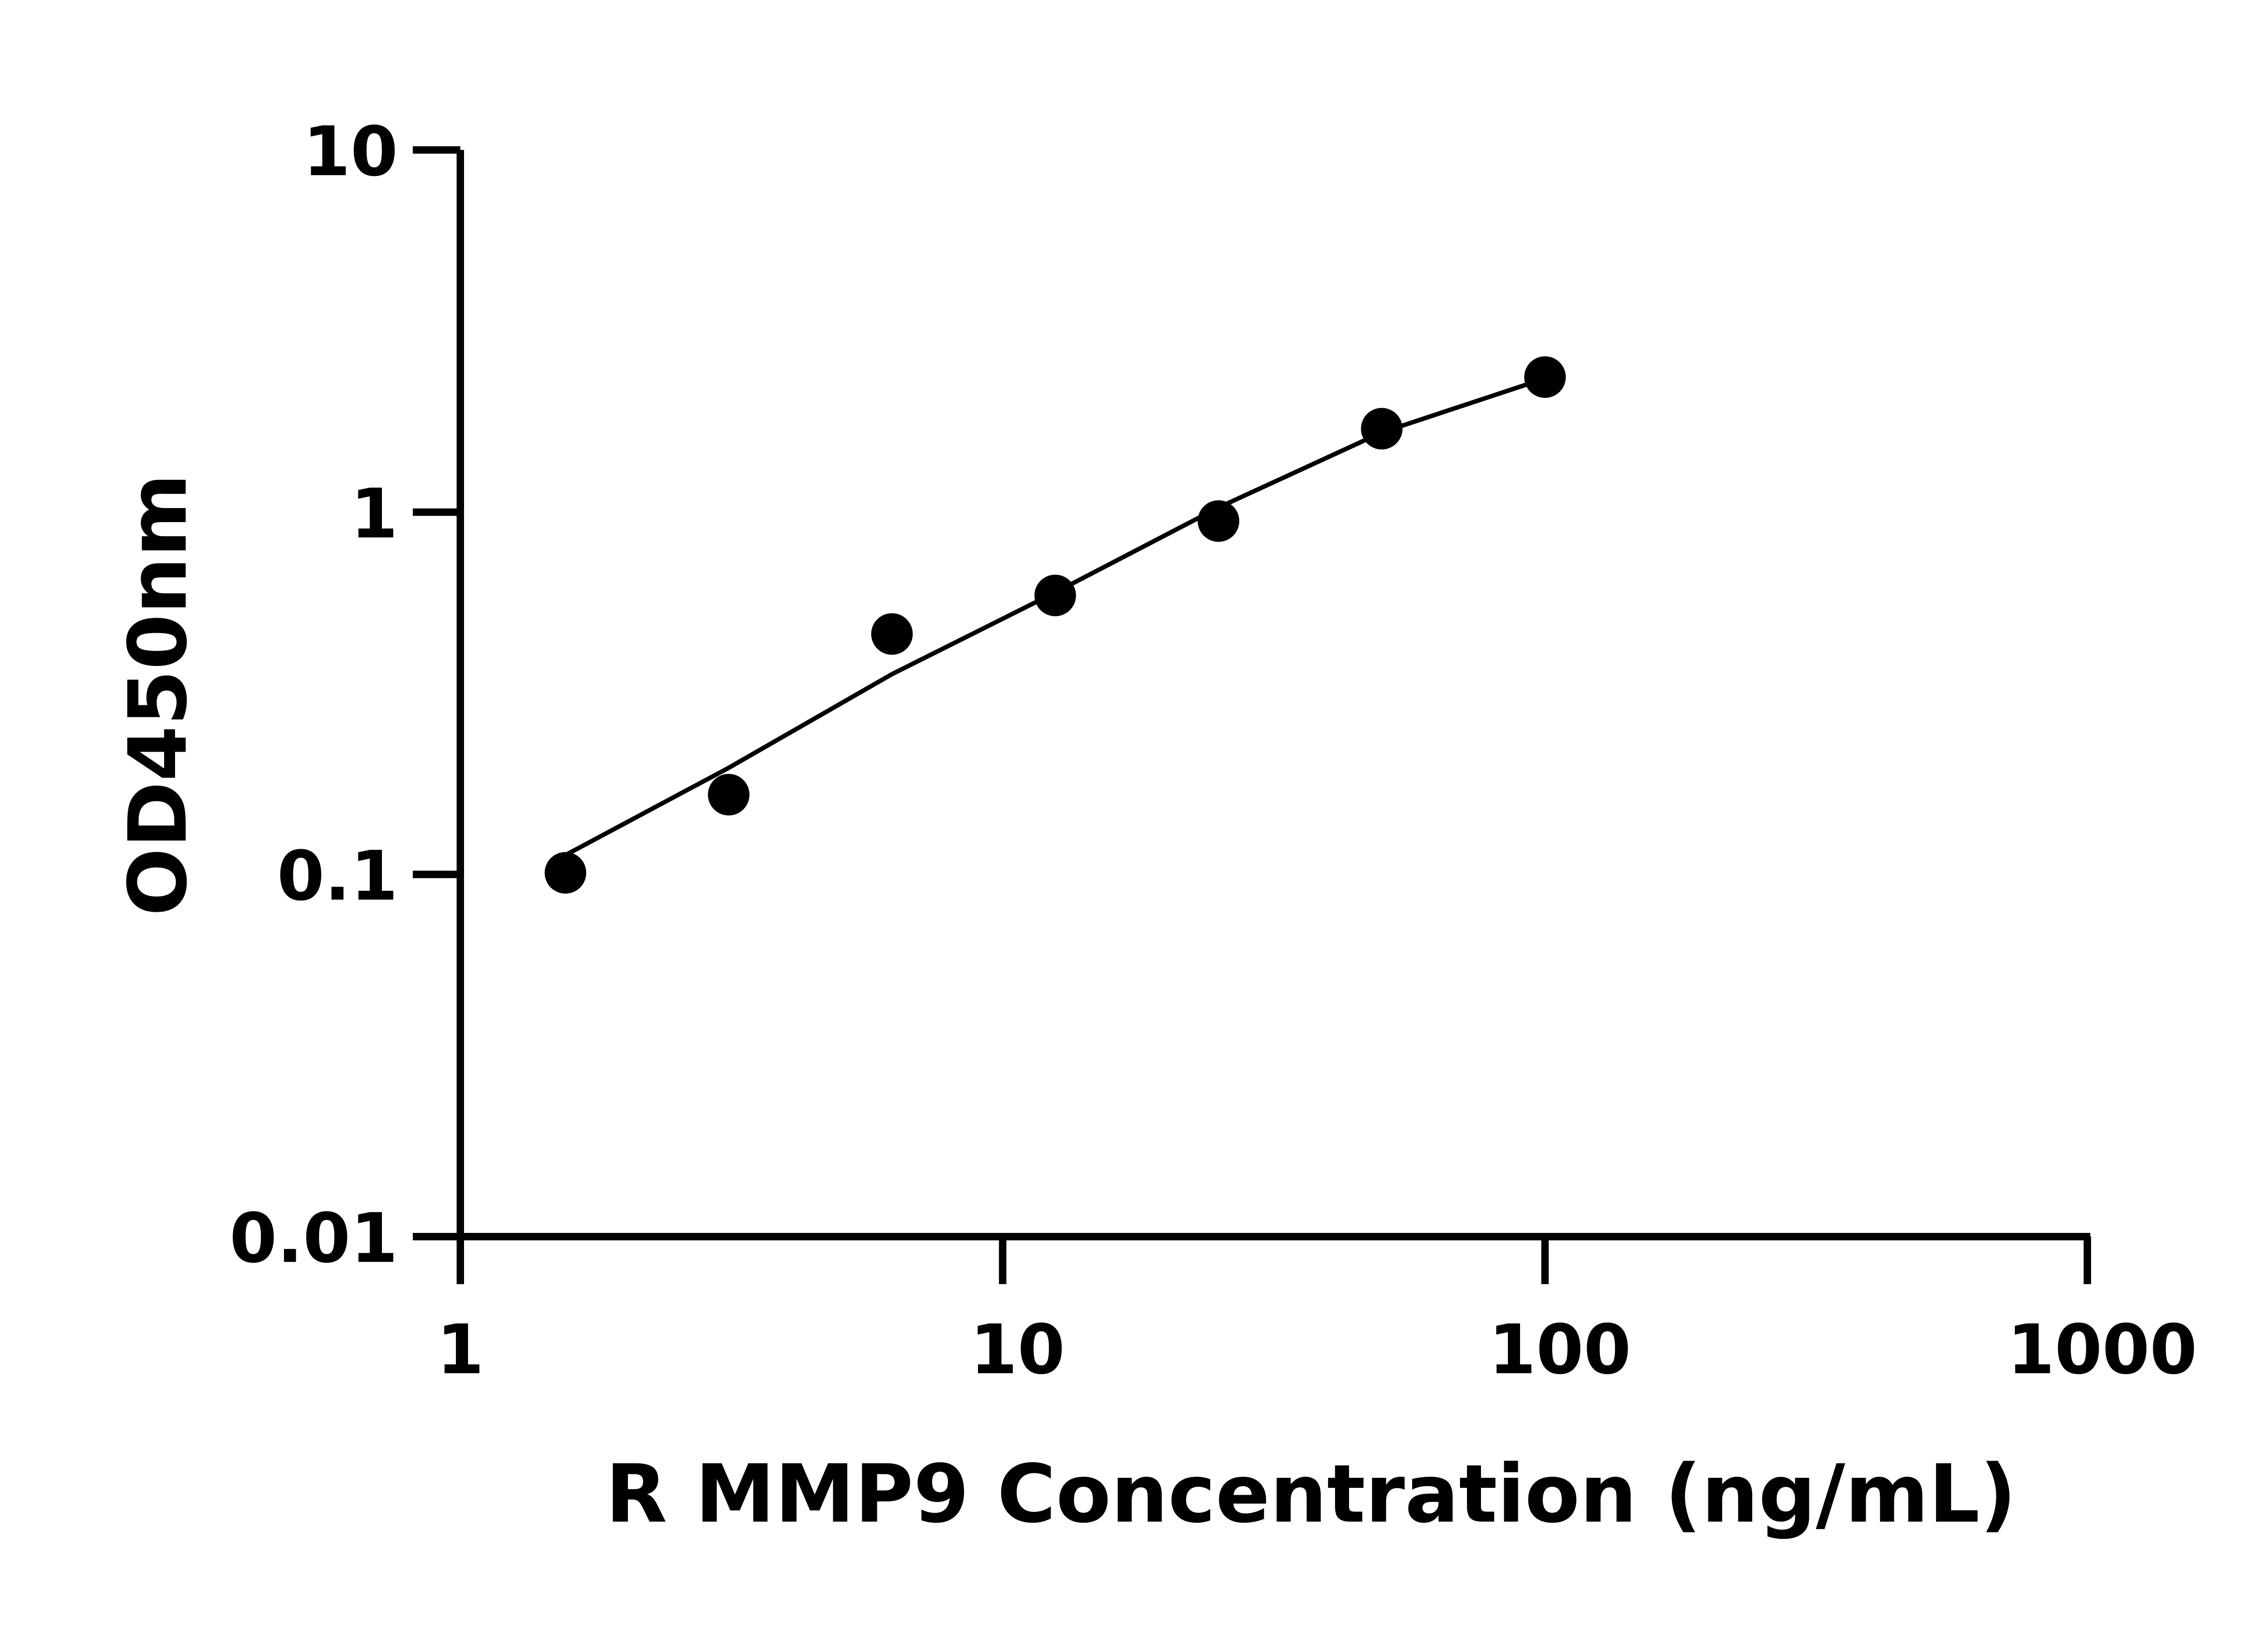 The image size is (2268, 1633). Describe the element at coordinates (374, 514) in the screenshot. I see `y-tick-label: 1` at that location.